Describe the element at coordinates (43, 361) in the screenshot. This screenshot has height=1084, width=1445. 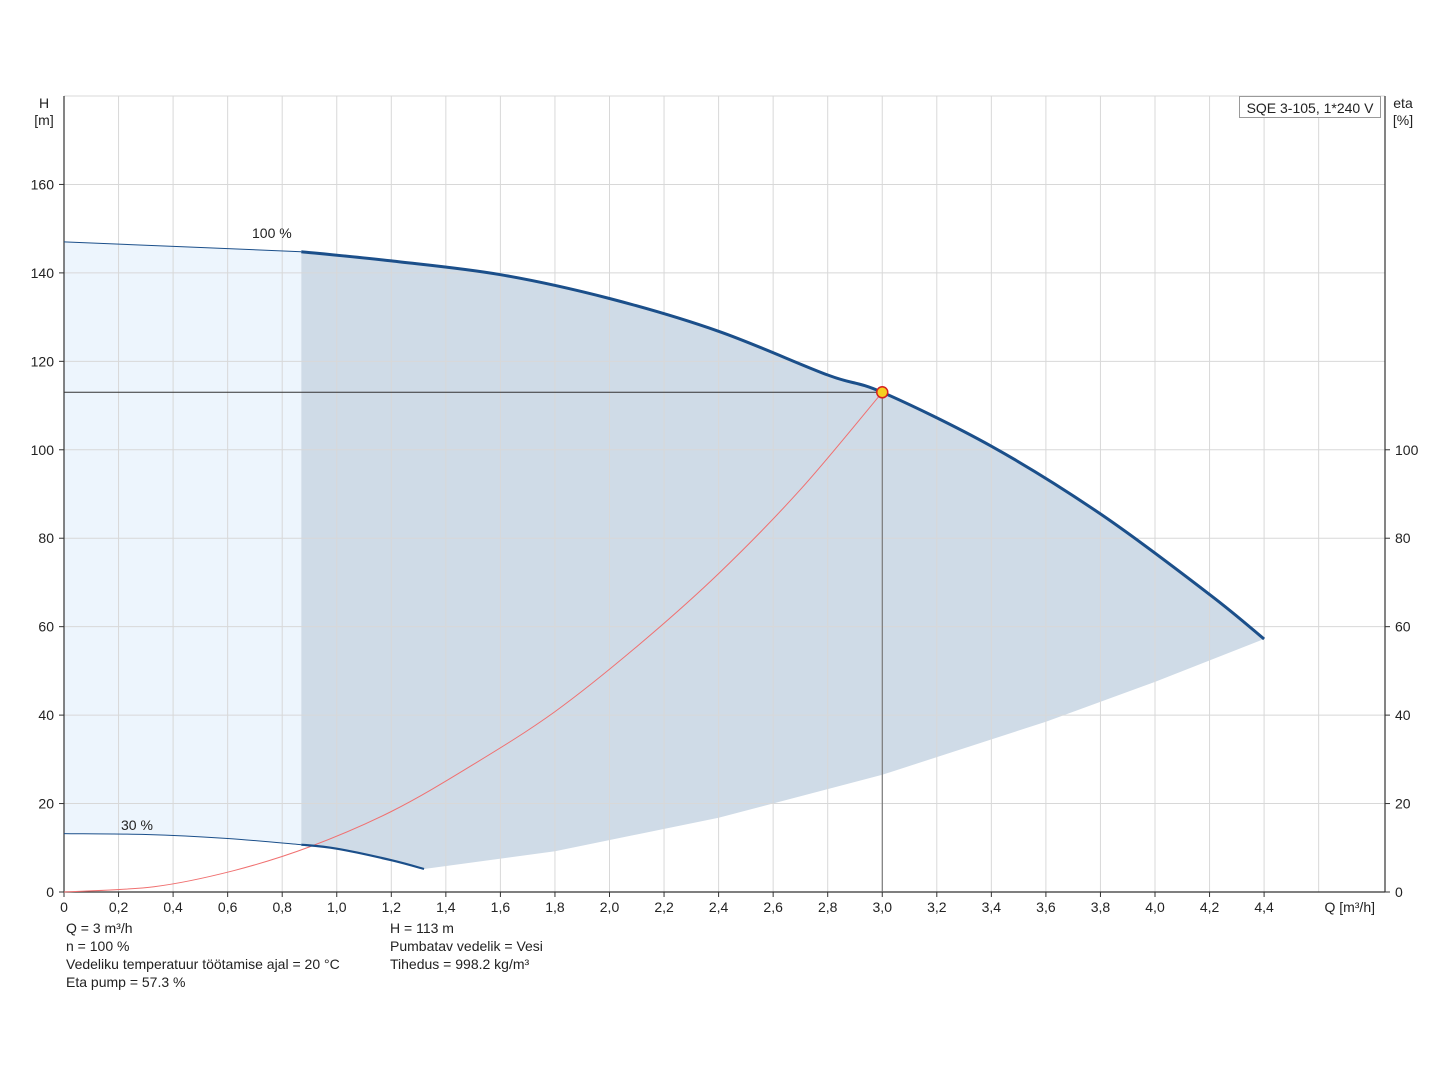
I see `y-left-tick-label: 120` at that location.